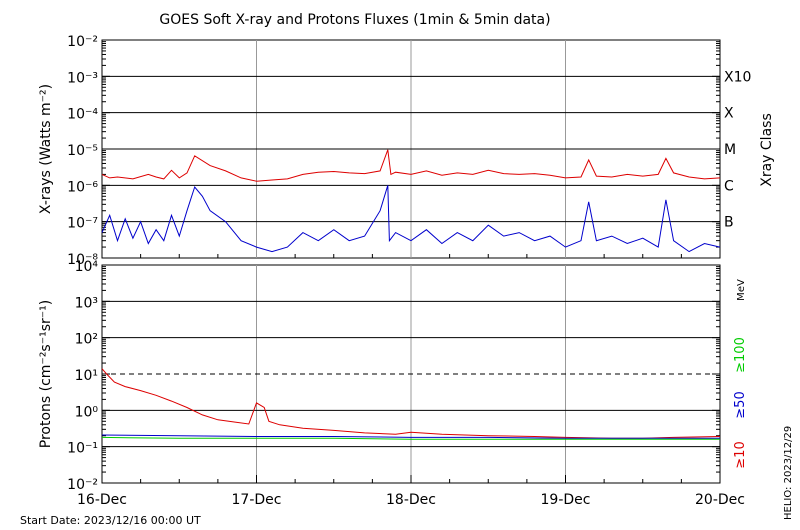 This screenshot has height=530, width=800. I want to click on protons-energy-label: MeV, so click(741, 290).